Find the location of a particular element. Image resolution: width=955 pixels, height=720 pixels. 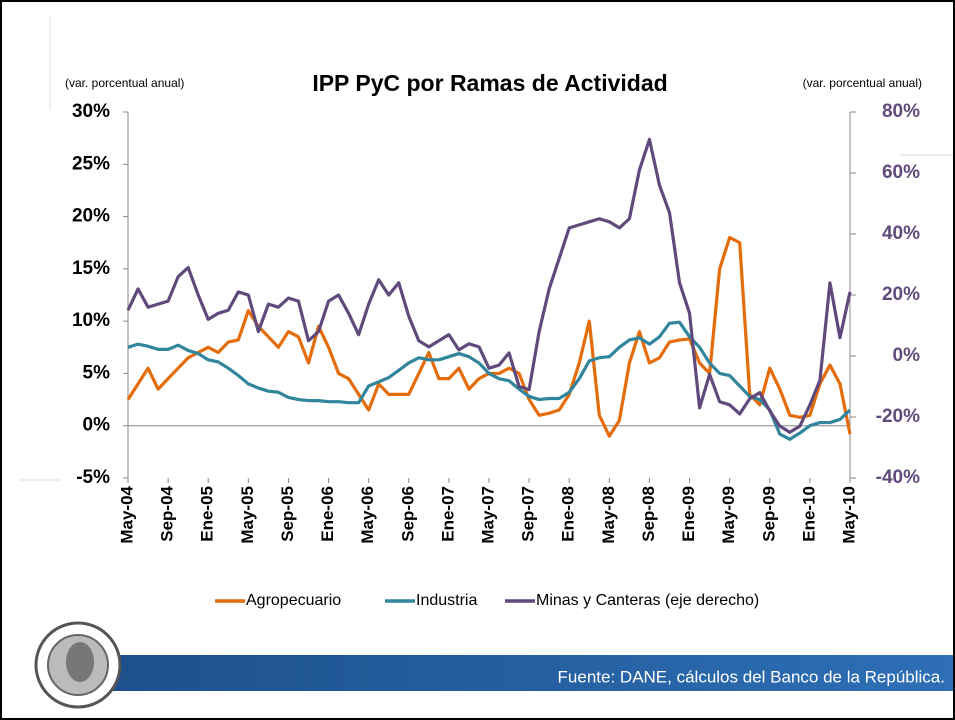

x-tick-label: May-04 is located at coordinates (126, 514).